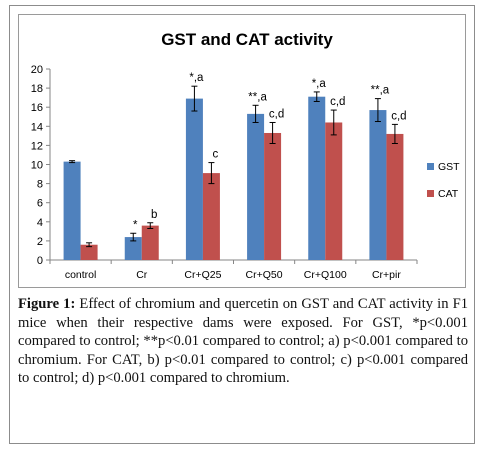  Describe the element at coordinates (264, 275) in the screenshot. I see `x-tick-label: Cr+Q50` at that location.